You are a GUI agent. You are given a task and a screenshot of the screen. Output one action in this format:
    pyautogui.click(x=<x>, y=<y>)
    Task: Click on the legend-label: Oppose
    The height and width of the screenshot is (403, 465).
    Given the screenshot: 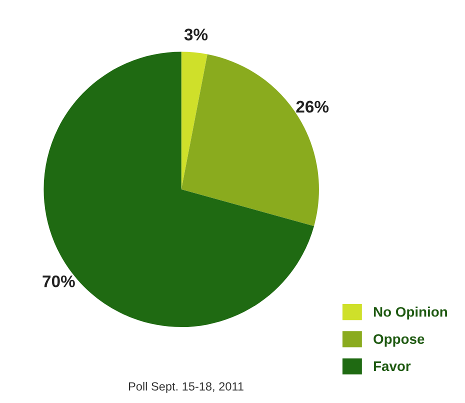 What is the action you would take?
    pyautogui.click(x=399, y=340)
    